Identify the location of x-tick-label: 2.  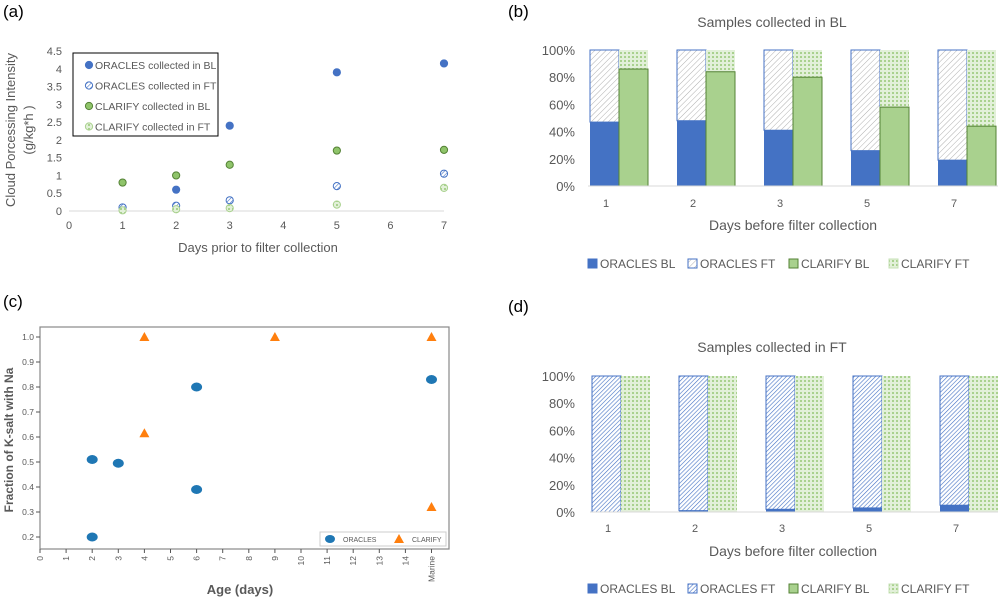
(693, 204).